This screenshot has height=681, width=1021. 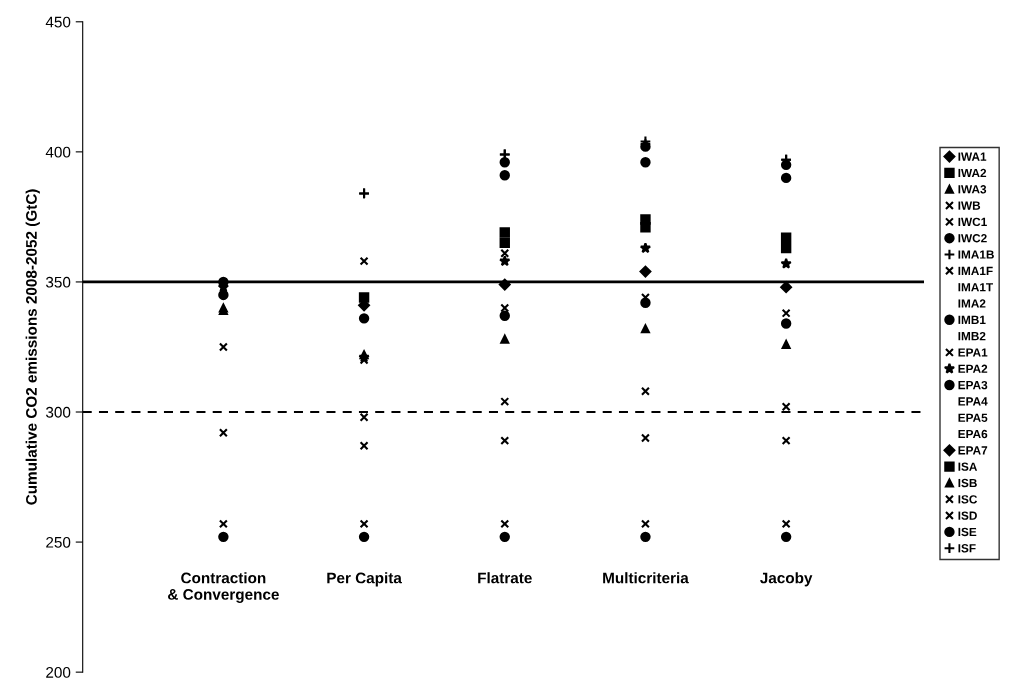 What do you see at coordinates (786, 579) in the screenshot?
I see `x-tick-label: Jacoby` at bounding box center [786, 579].